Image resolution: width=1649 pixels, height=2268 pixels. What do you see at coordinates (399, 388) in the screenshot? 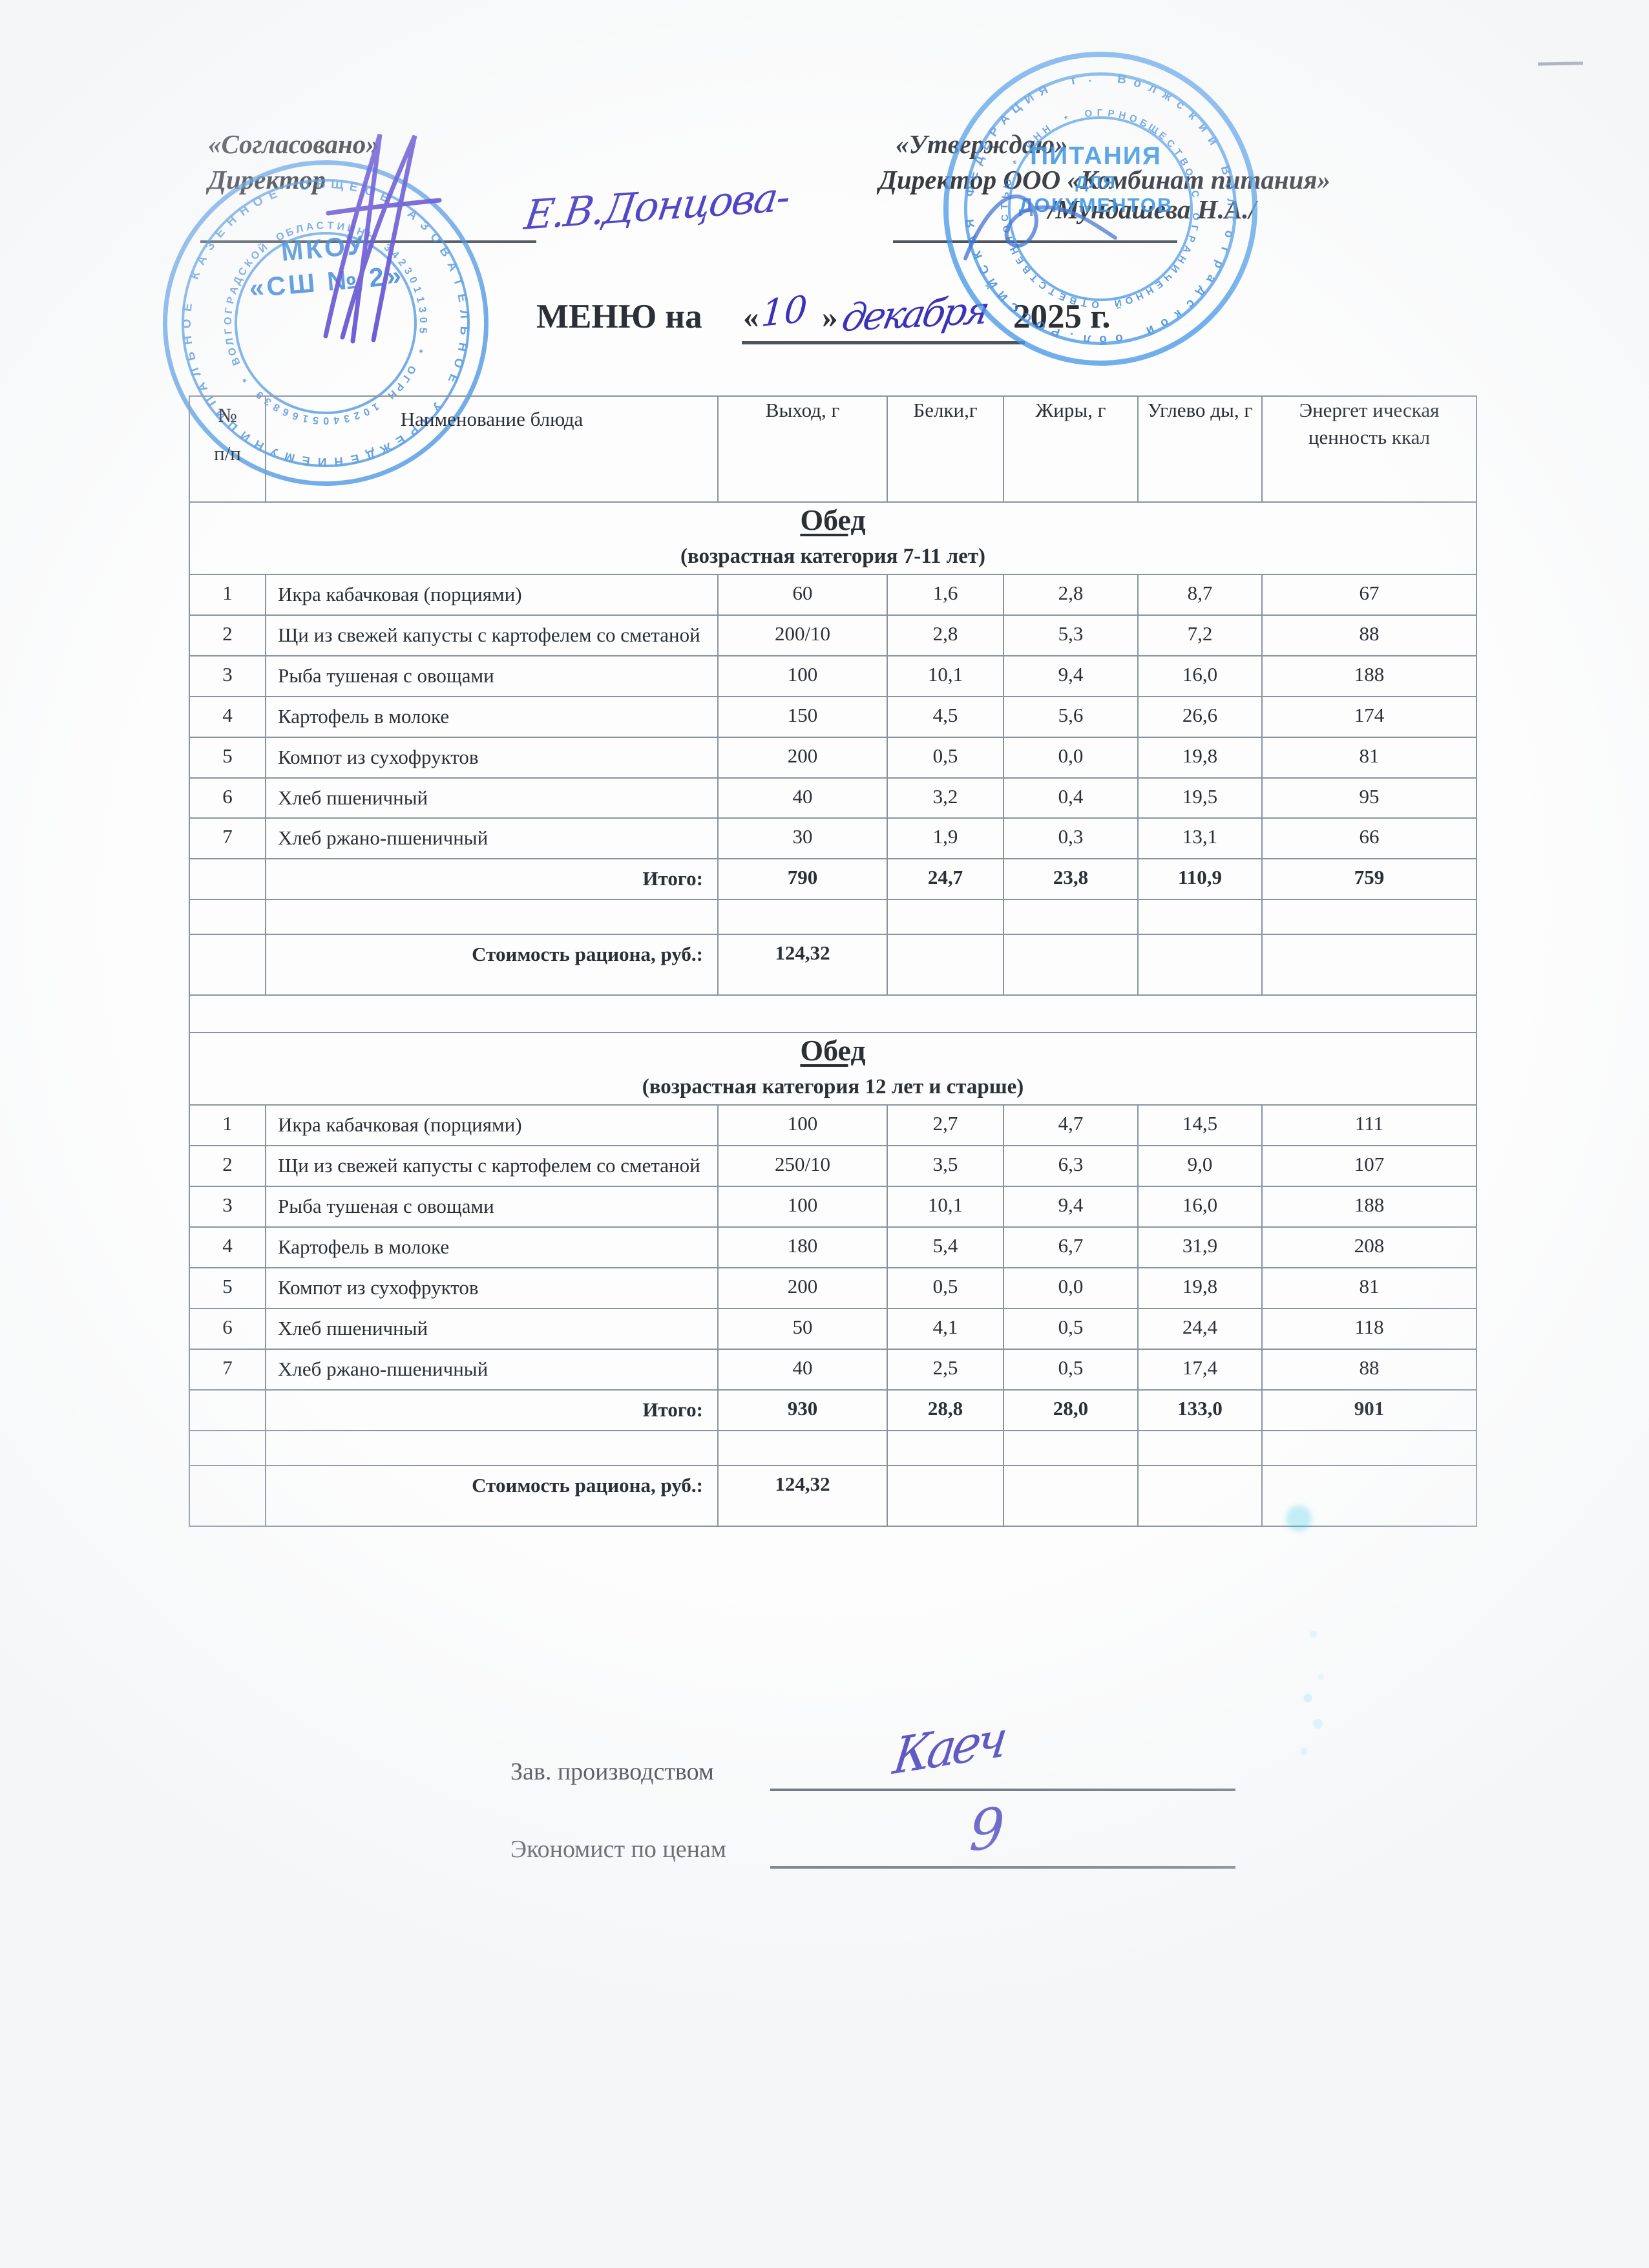
I see `stamp-ring-char: Р` at bounding box center [399, 388].